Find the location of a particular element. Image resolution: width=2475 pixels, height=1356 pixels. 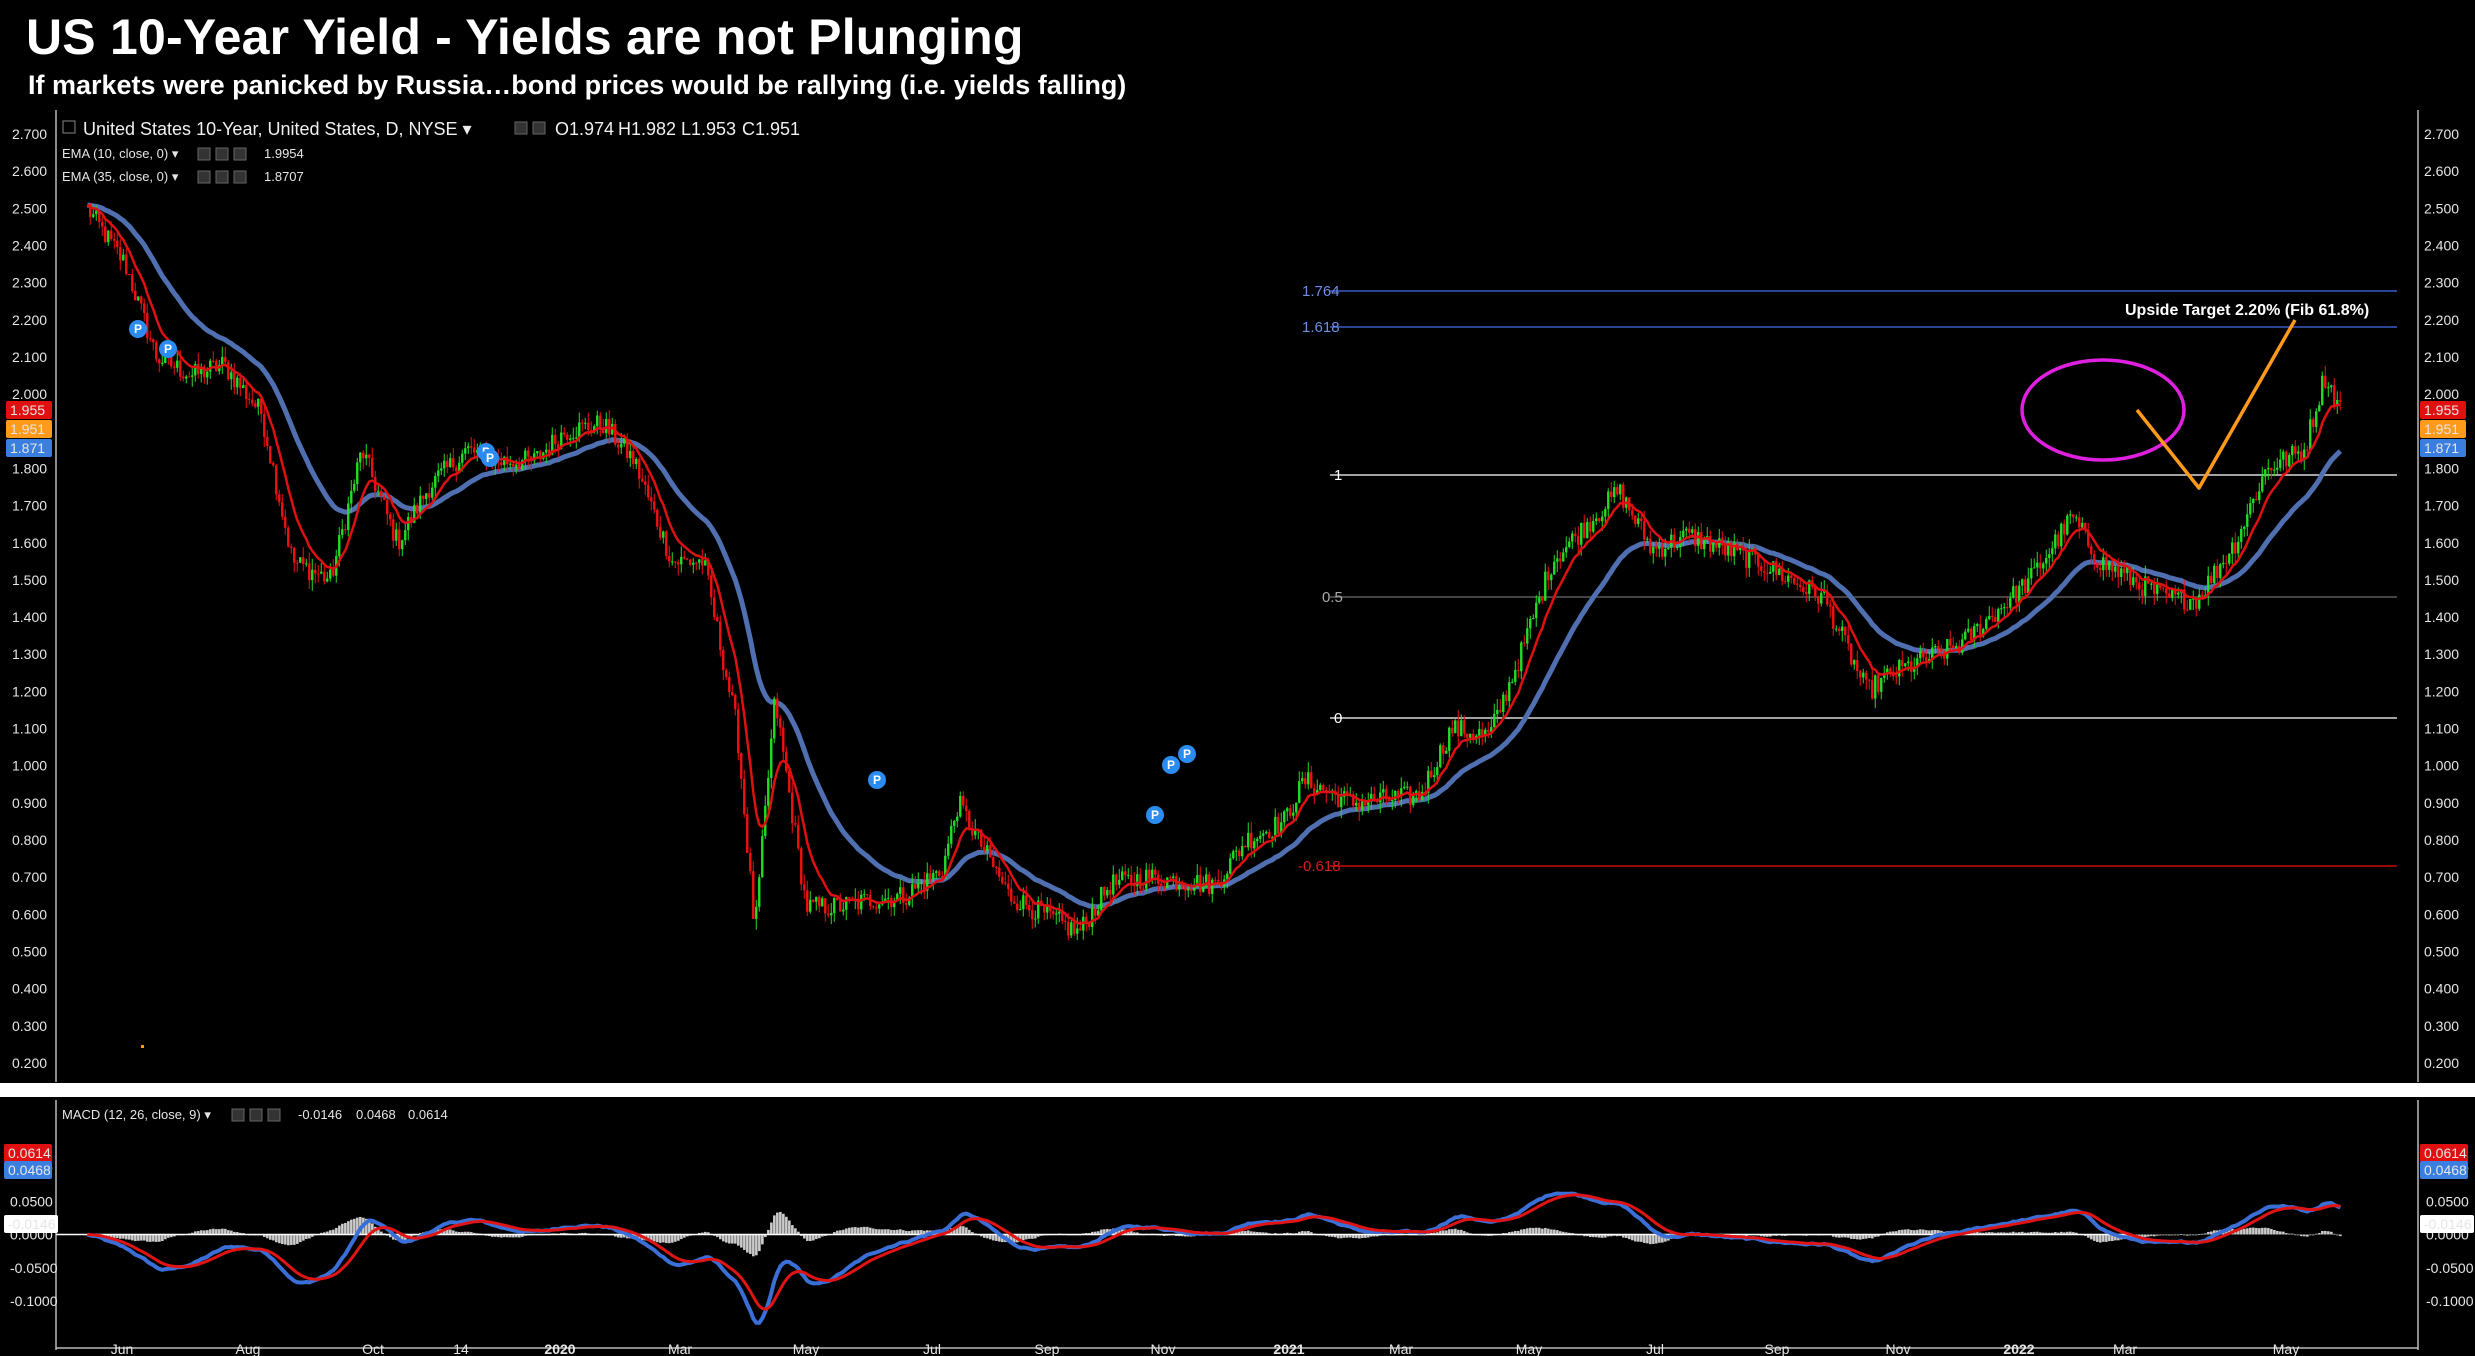

y-tick-left: 1.400 is located at coordinates (29, 617).